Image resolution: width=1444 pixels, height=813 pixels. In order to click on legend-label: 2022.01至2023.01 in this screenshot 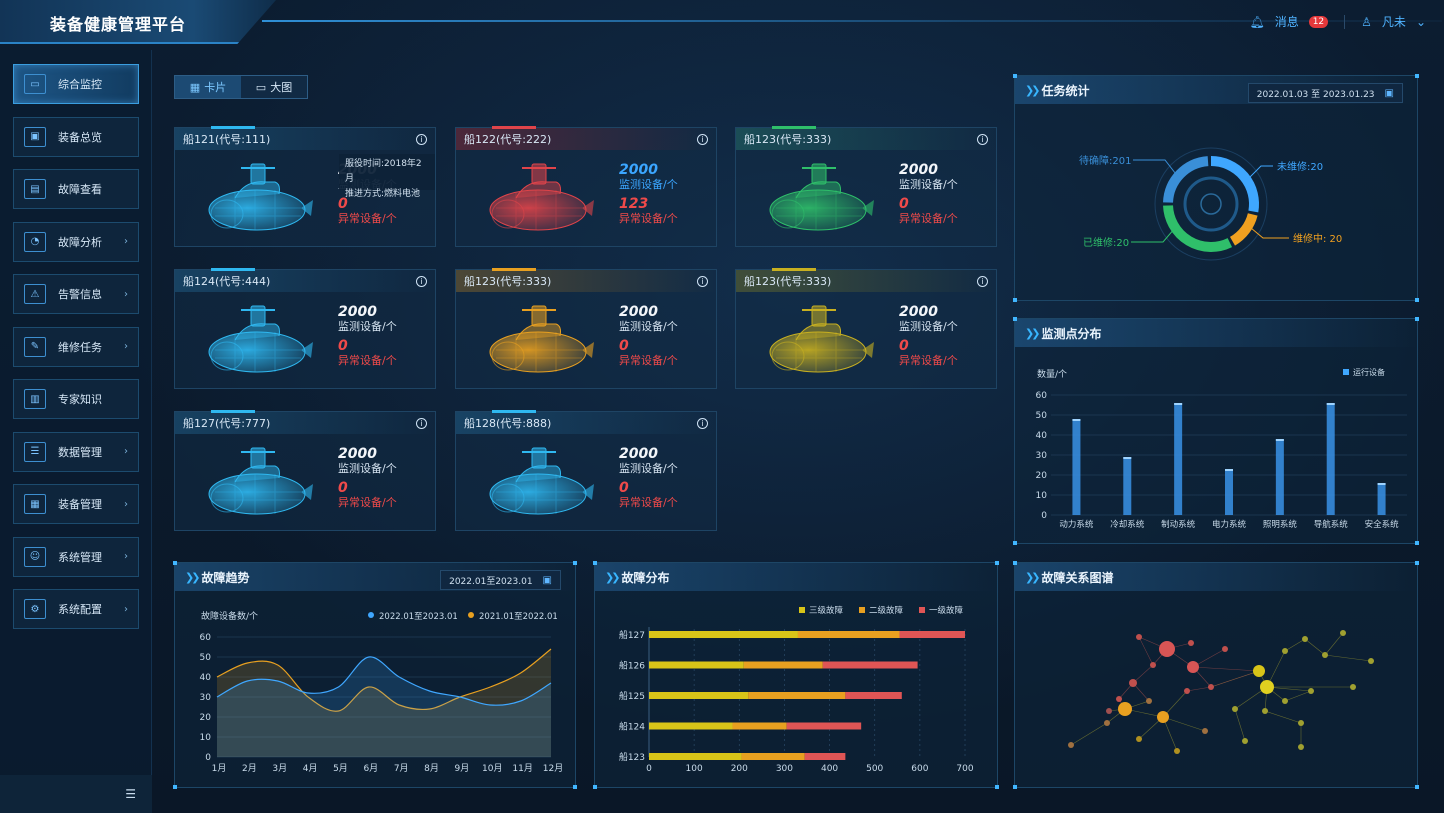, I will do `click(418, 617)`.